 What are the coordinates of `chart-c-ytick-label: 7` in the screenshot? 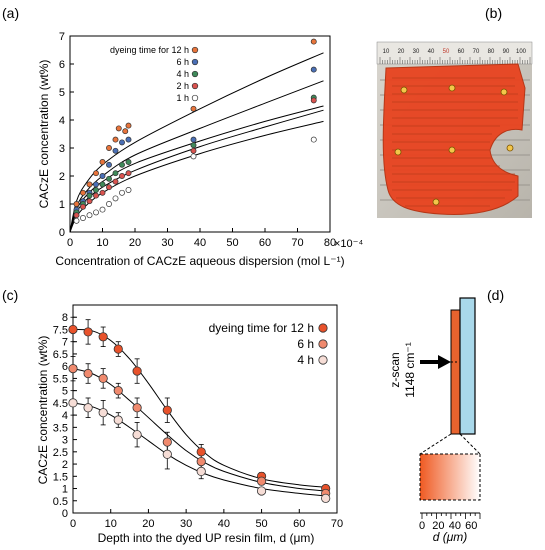 It's located at (65, 343).